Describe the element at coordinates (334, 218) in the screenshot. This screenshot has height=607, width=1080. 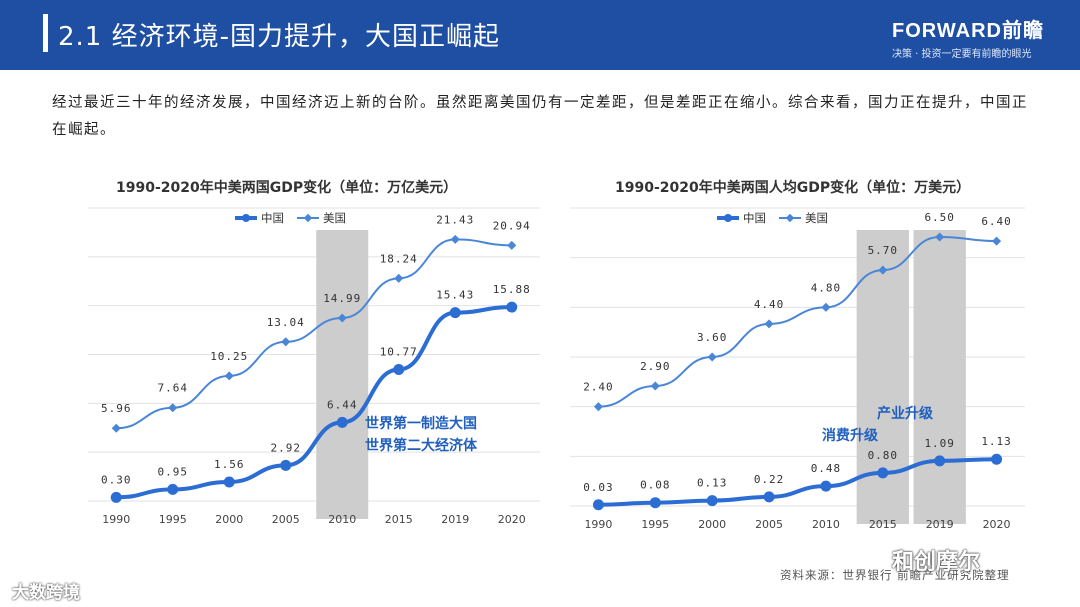
I see `gdp-legend-label-1: 美国` at that location.